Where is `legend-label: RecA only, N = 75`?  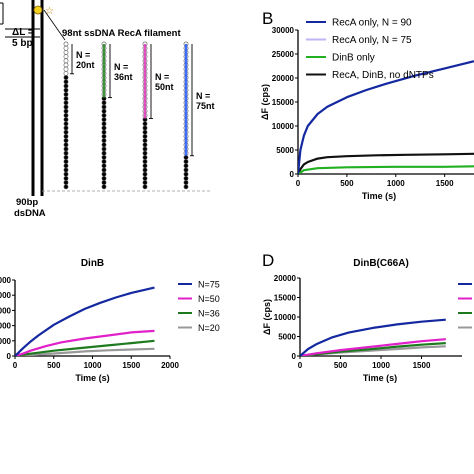 legend-label: RecA only, N = 75 is located at coordinates (372, 40).